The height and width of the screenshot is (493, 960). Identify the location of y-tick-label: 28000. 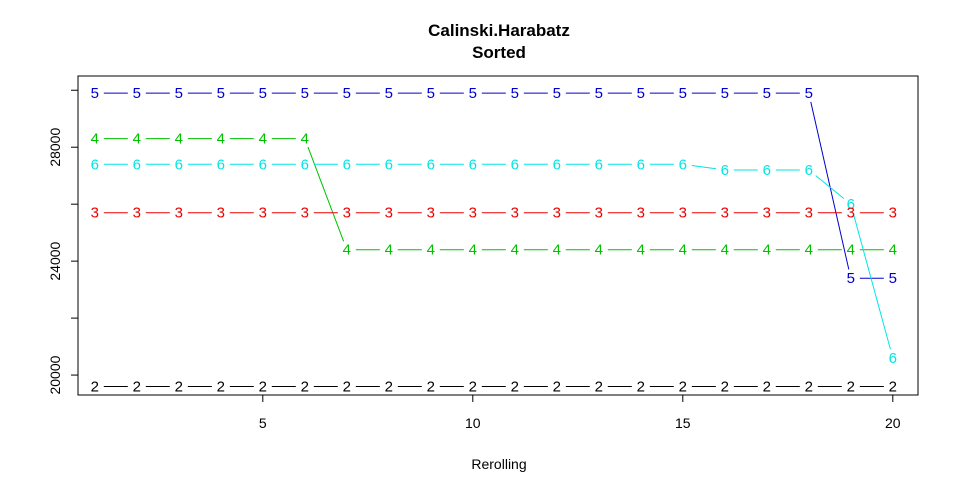
(55, 147).